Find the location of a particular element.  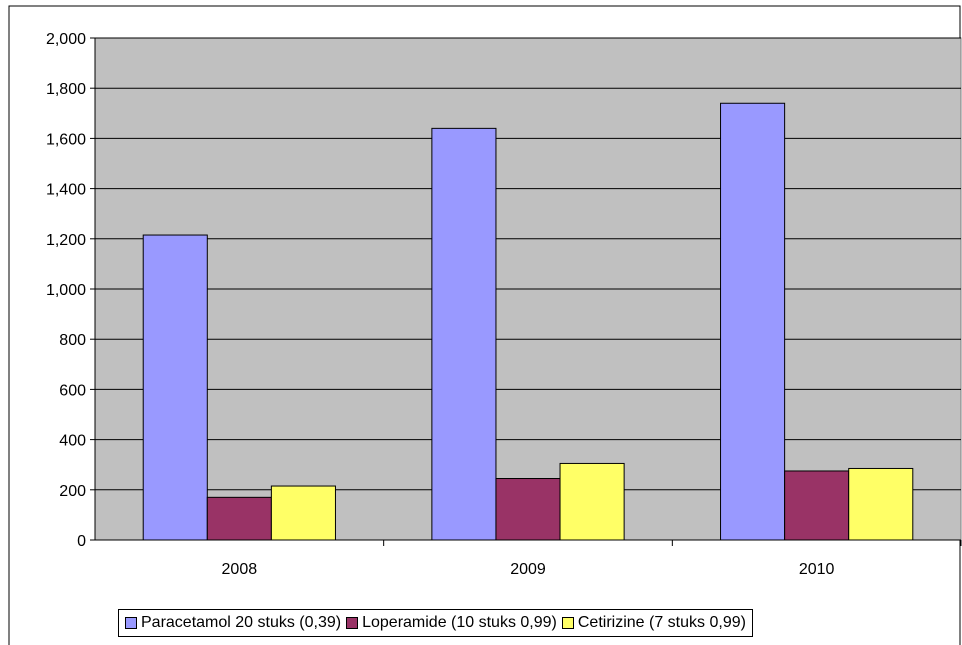

legend-entry: Paracetamol 20 stuks (0,39) is located at coordinates (233, 623).